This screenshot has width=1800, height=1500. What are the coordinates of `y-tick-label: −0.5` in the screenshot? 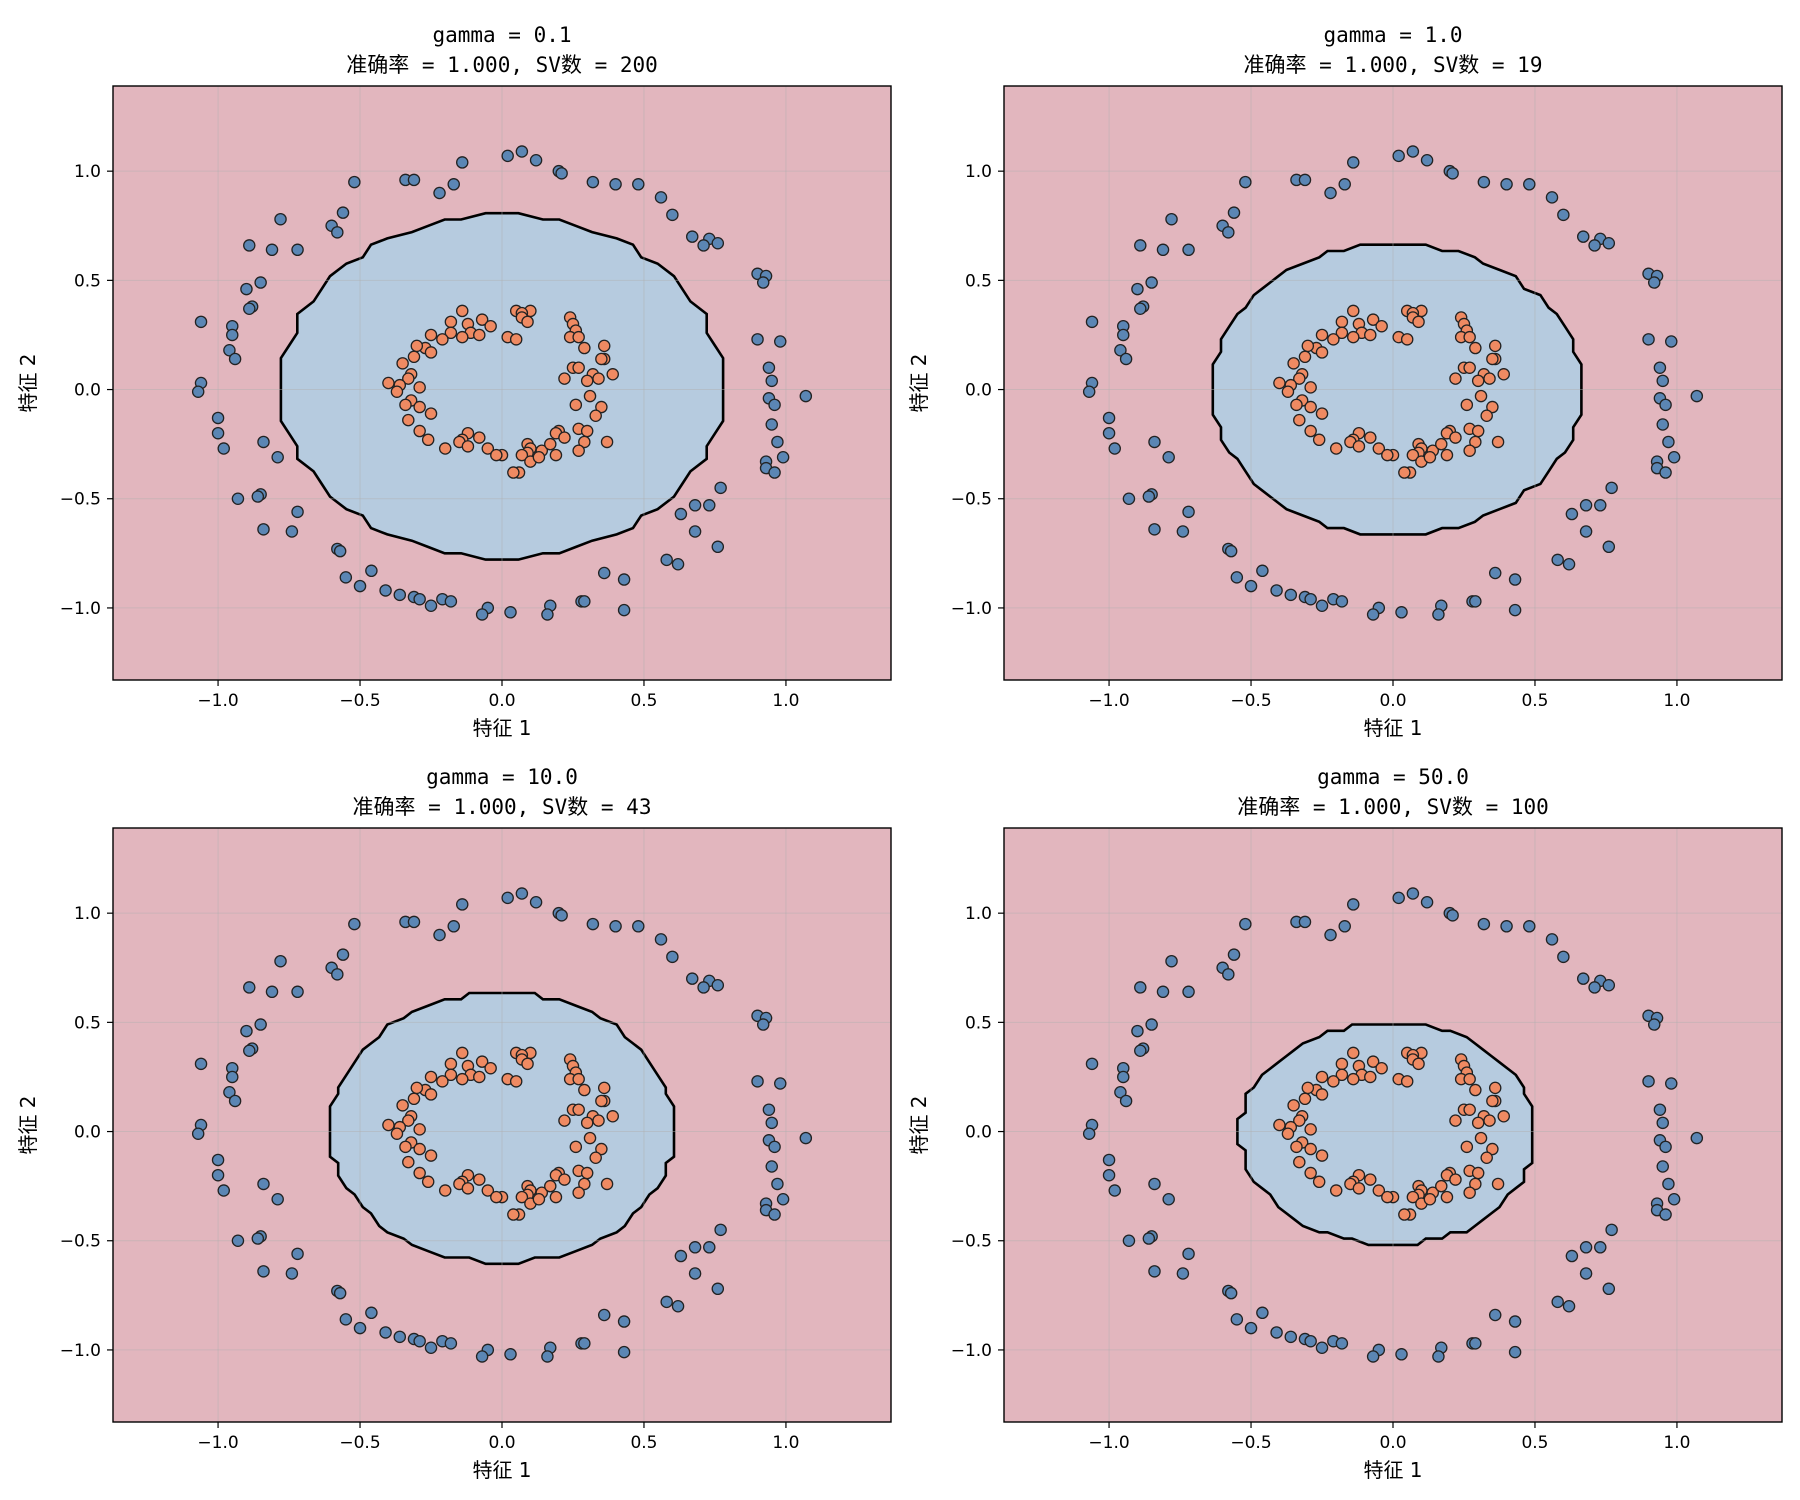 It's located at (971, 500).